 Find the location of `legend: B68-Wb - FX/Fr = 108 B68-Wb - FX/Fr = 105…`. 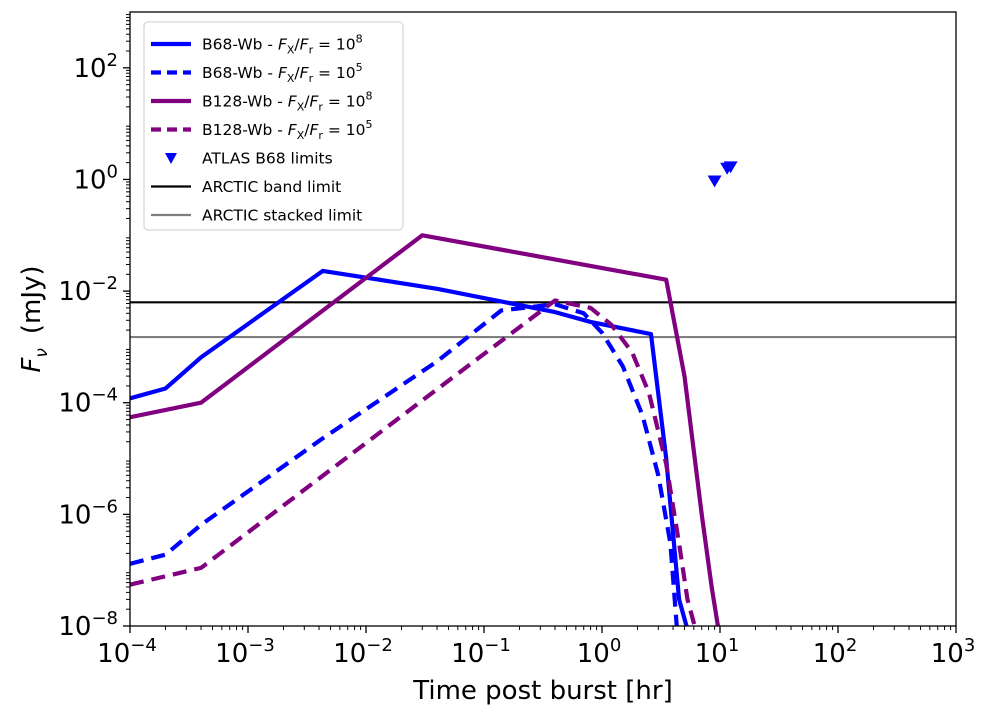

legend: B68-Wb - FX/Fr = 108 B68-Wb - FX/Fr = 105… is located at coordinates (273, 126).